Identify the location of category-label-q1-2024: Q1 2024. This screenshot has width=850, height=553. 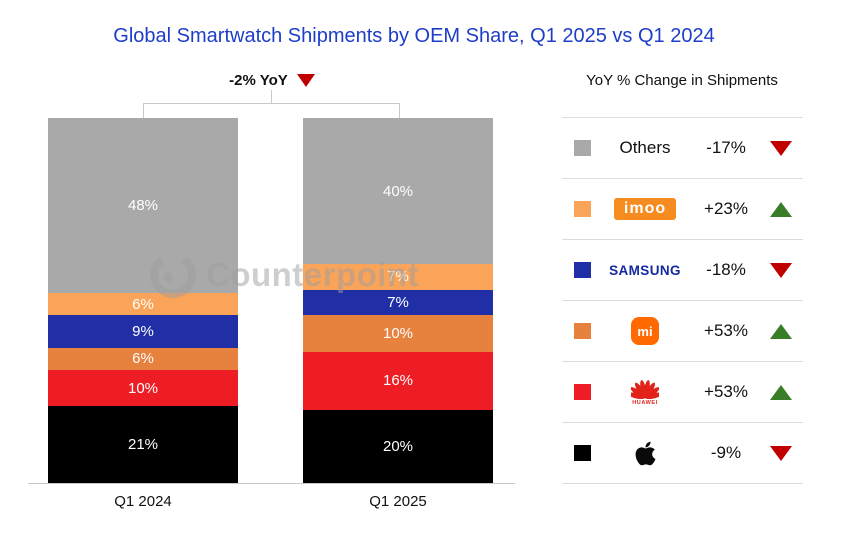
(143, 501).